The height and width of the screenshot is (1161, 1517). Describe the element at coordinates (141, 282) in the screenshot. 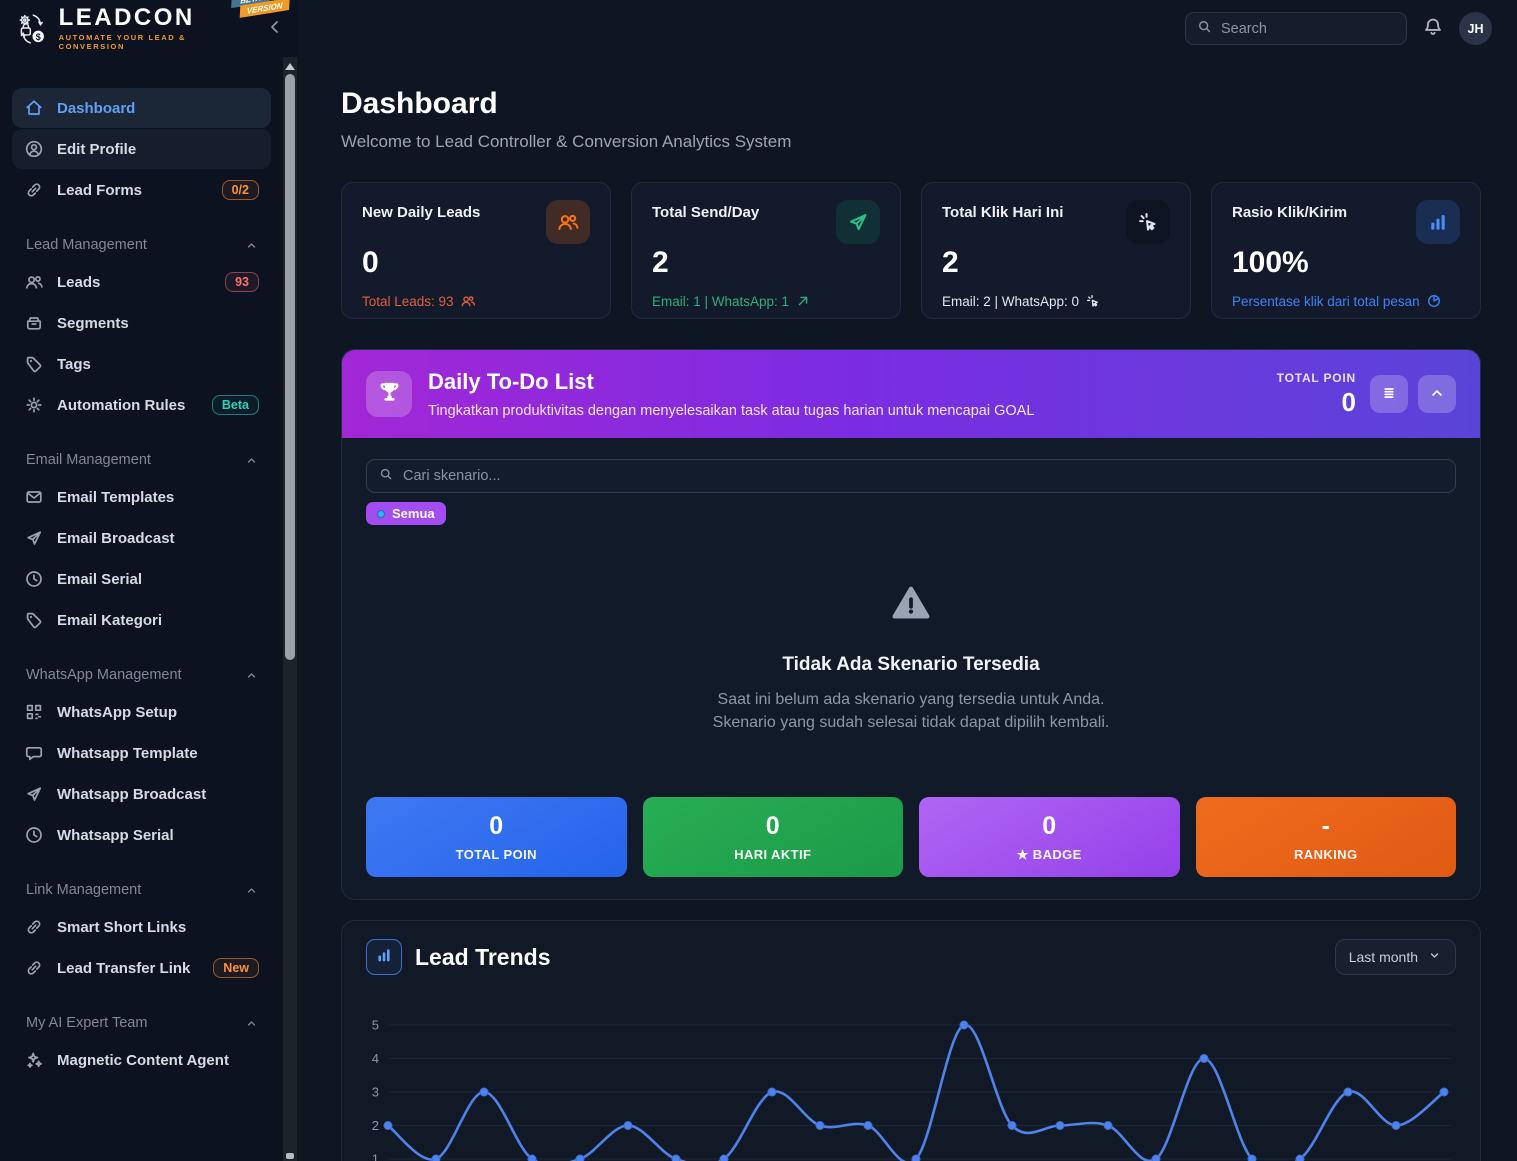

I see `sidebar-item-leads: Leads 93` at that location.